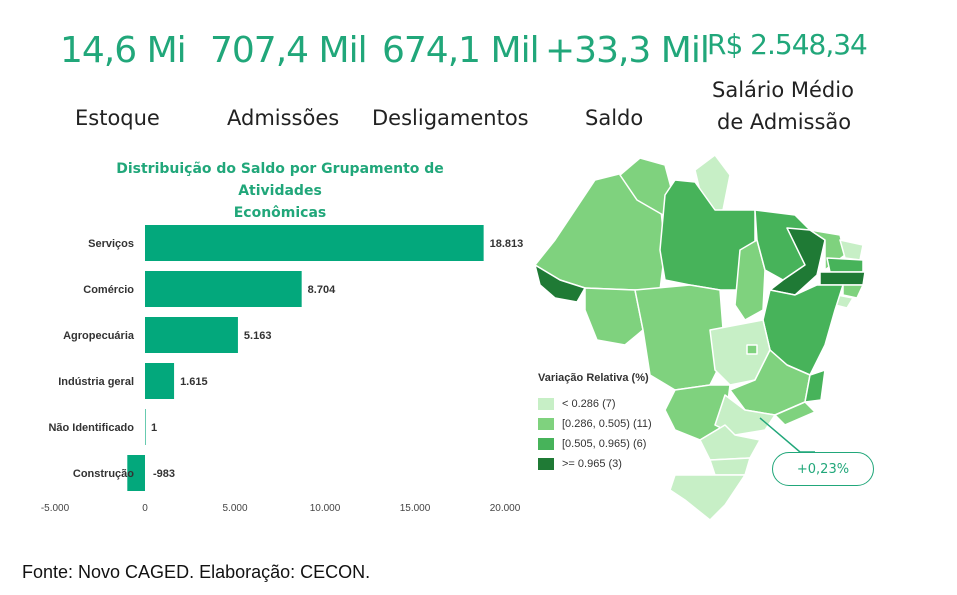 This screenshot has height=595, width=957. I want to click on state-ac, so click(560, 283).